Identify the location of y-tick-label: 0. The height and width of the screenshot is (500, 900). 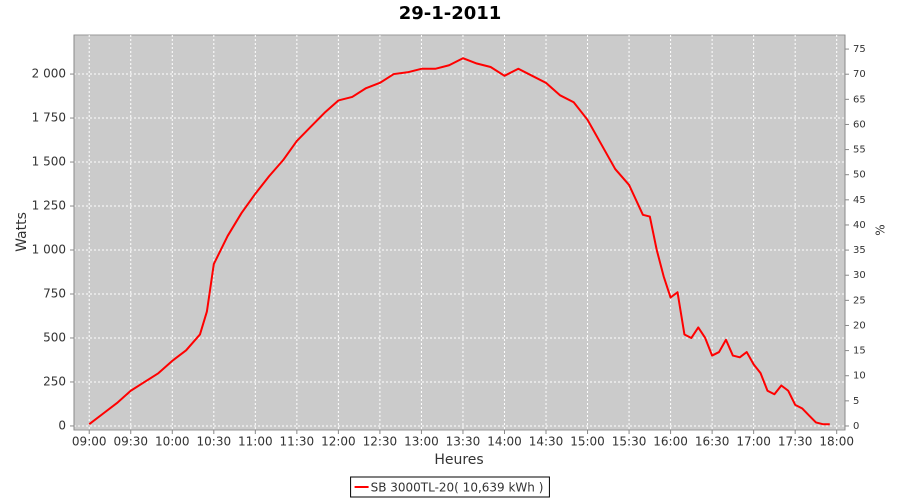
(62, 425).